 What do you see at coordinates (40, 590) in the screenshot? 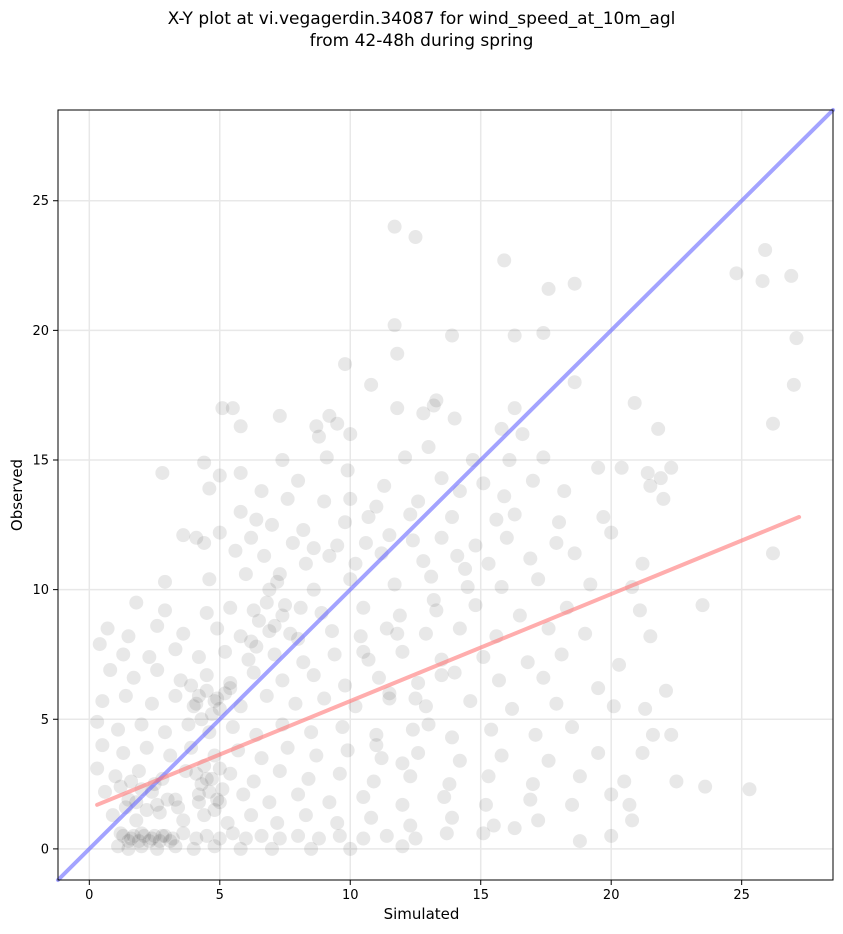
I see `y-tick-label: 10` at bounding box center [40, 590].